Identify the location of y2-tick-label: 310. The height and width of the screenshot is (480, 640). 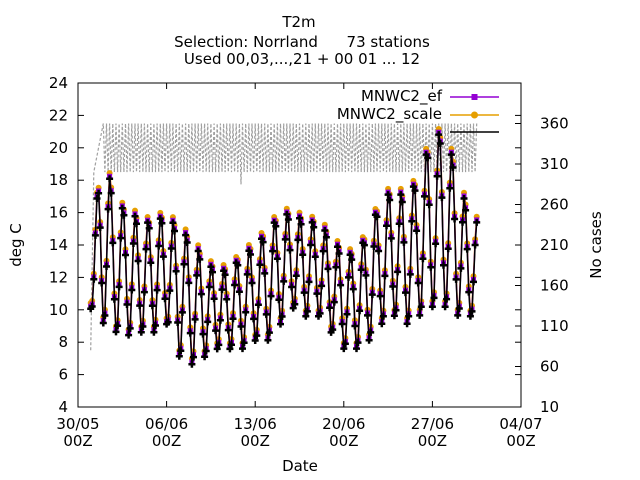
(554, 164).